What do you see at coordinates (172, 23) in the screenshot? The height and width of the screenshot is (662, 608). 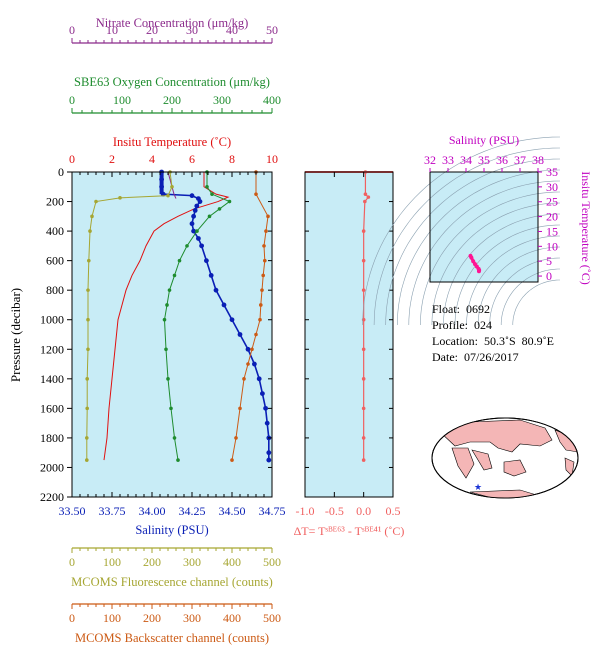 I see `nitrate-axis-label: Nitrate Concentration (μm/kg)` at bounding box center [172, 23].